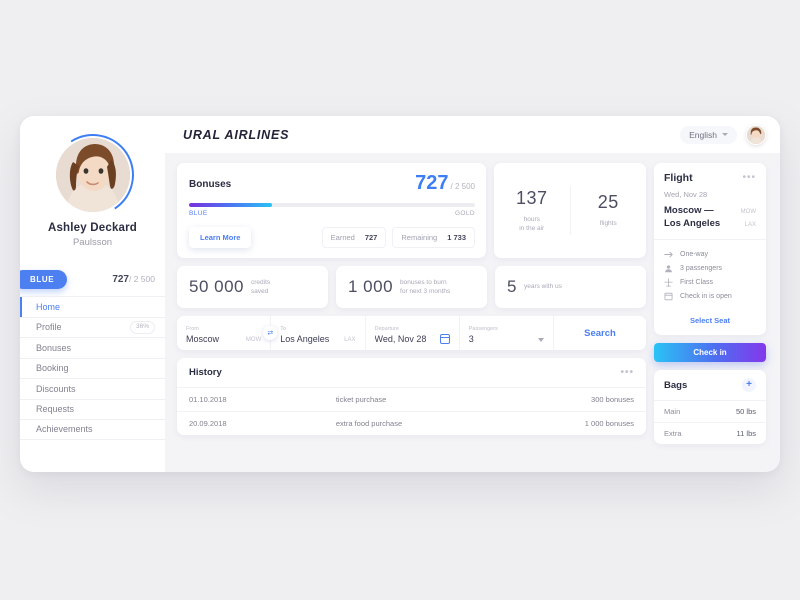  I want to click on history-amount: 300 bonuses, so click(612, 399).